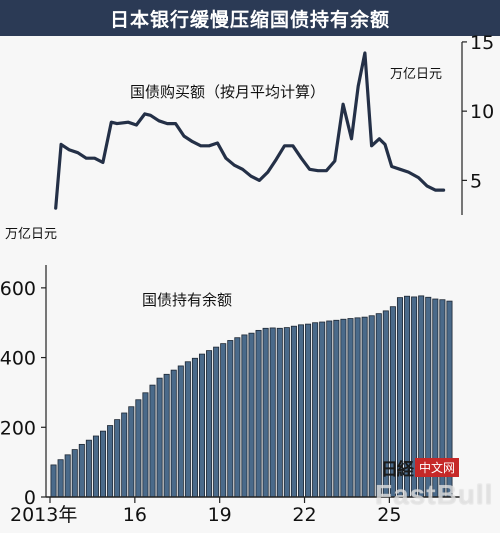  Describe the element at coordinates (476, 181) in the screenshot. I see `line-y-tick-label: 5` at that location.